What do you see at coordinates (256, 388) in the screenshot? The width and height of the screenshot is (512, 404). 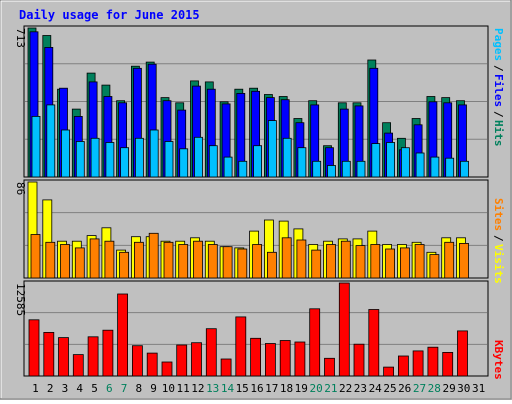 I see `x-tick-label: 16` at bounding box center [256, 388].